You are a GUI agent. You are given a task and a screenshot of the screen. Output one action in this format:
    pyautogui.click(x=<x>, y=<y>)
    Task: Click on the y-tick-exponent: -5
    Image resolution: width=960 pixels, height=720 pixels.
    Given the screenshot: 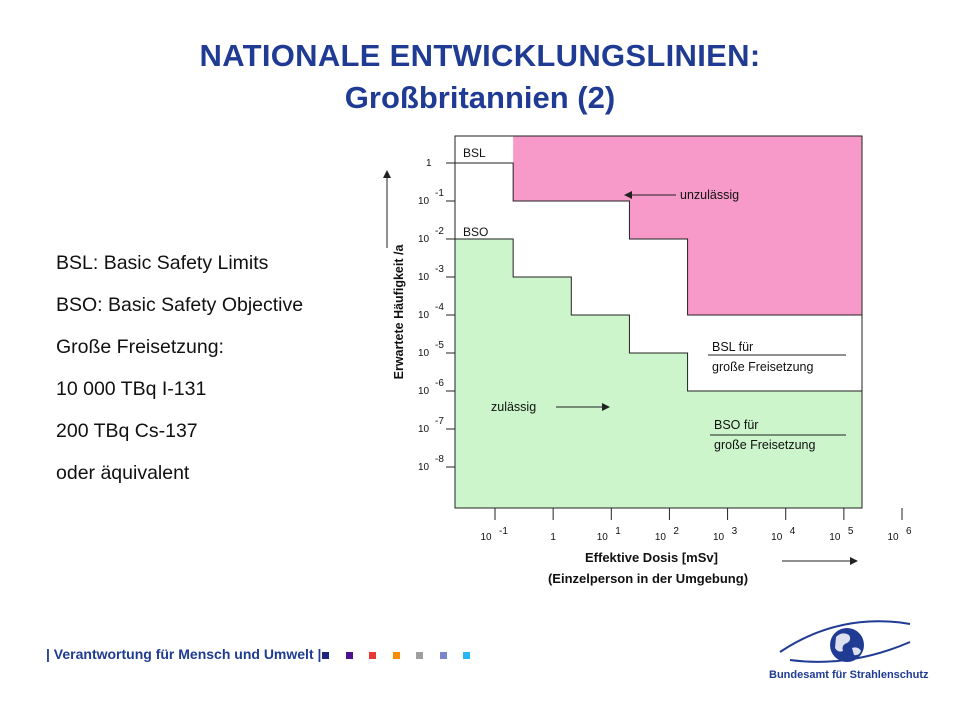 What is the action you would take?
    pyautogui.click(x=439, y=345)
    